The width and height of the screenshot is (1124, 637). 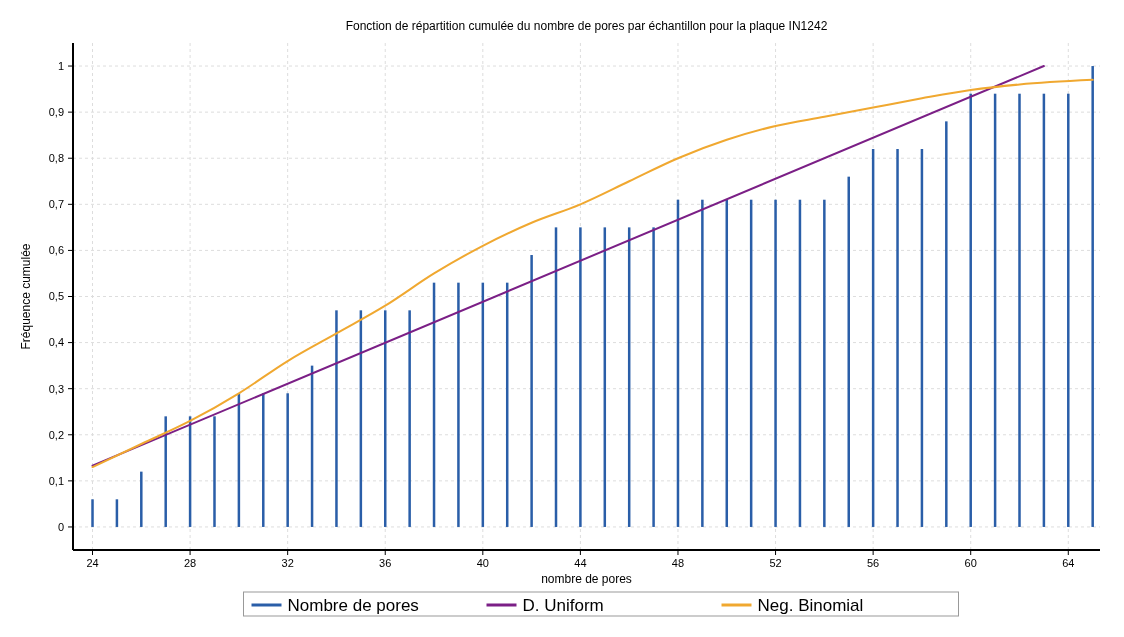 I want to click on y-tick-label: 0,1, so click(x=56, y=480).